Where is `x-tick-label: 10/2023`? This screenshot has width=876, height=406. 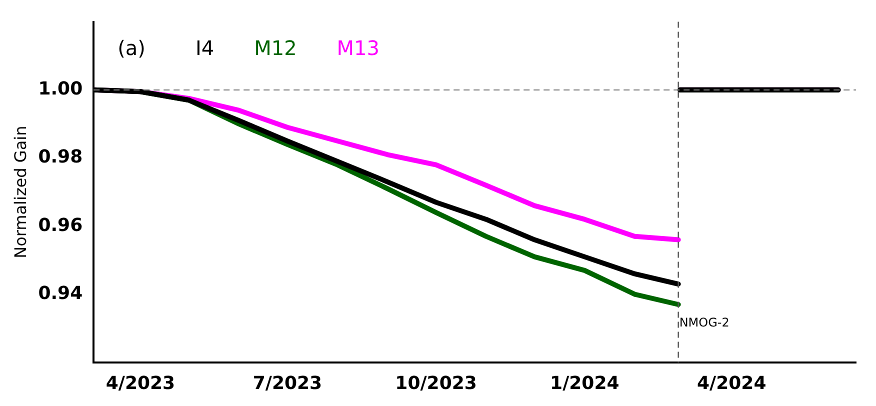 x-tick-label: 10/2023 is located at coordinates (436, 383).